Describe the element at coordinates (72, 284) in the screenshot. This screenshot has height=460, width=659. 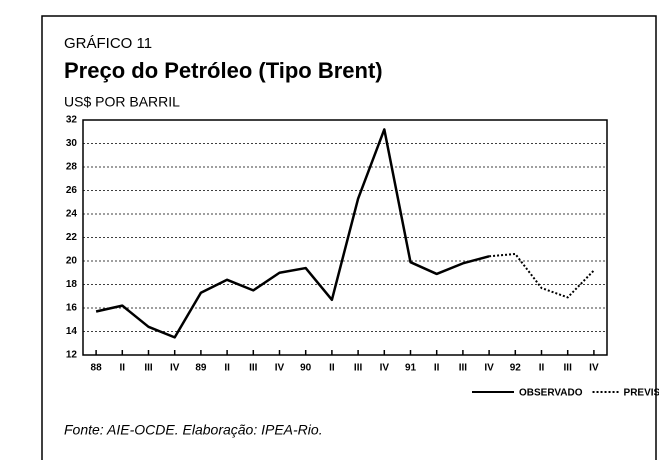
I see `y-tick-label: 18` at that location.